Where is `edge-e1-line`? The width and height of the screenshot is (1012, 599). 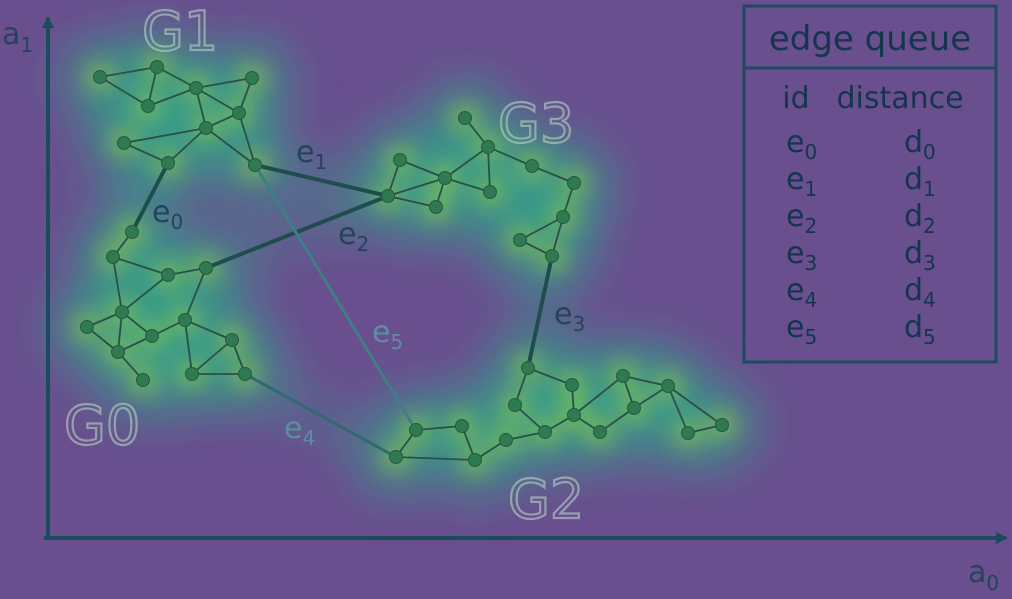 edge-e1-line is located at coordinates (321, 180).